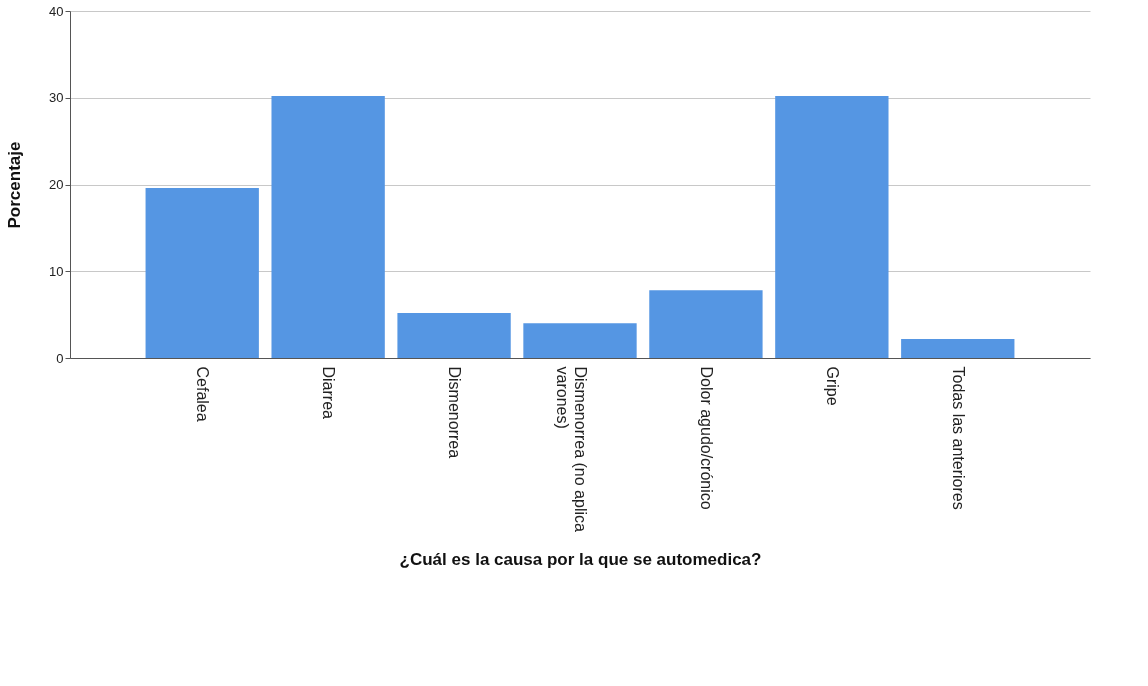  What do you see at coordinates (203, 394) in the screenshot?
I see `x-tick-label: Cefalea` at bounding box center [203, 394].